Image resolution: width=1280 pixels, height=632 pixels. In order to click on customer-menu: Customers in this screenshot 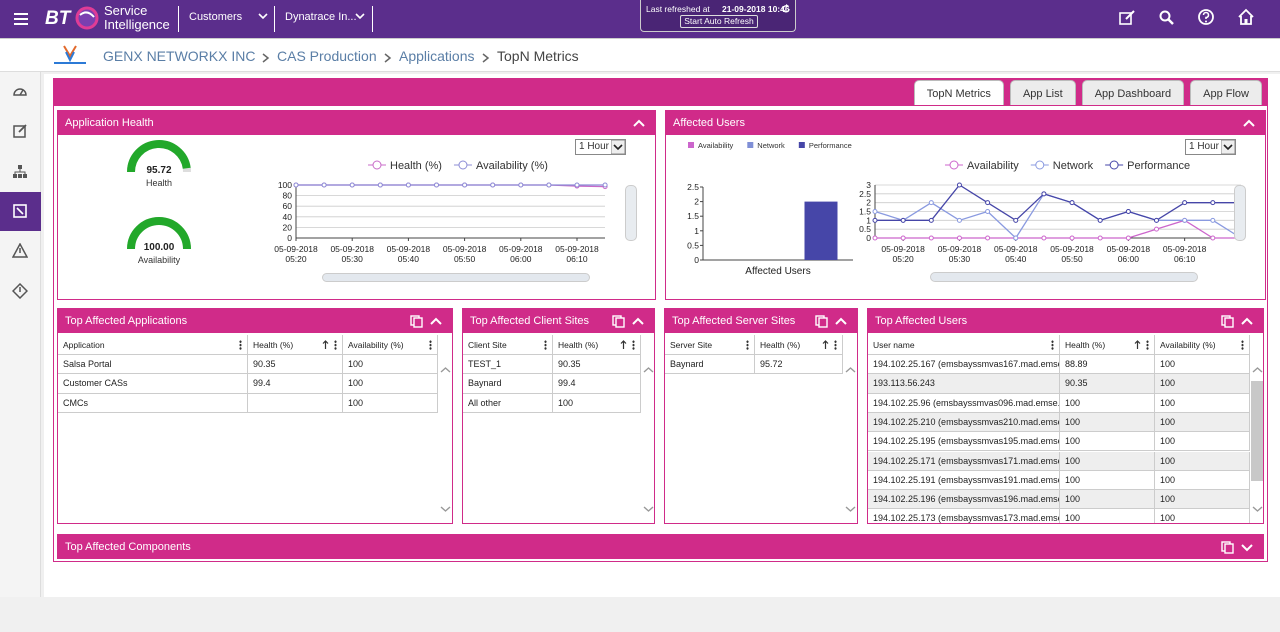, I will do `click(216, 17)`.